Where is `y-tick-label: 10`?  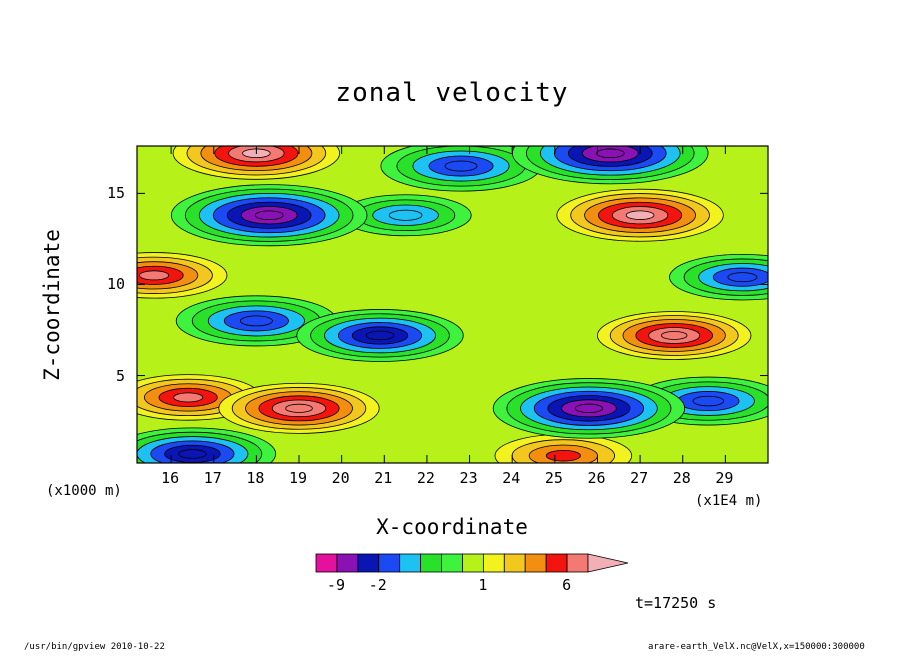 y-tick-label: 10 is located at coordinates (116, 284).